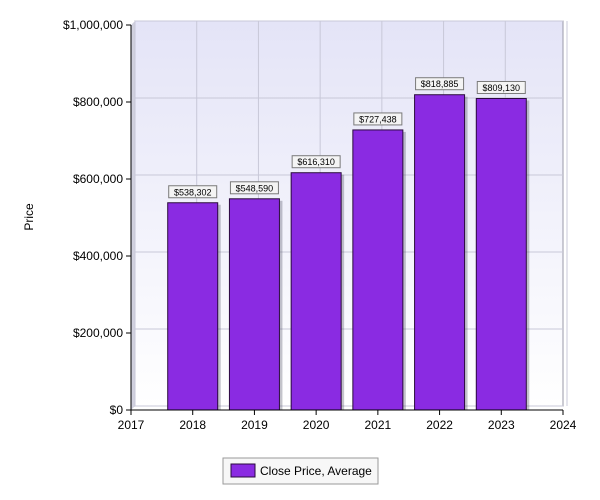  I want to click on data-label: $727,438, so click(378, 119).